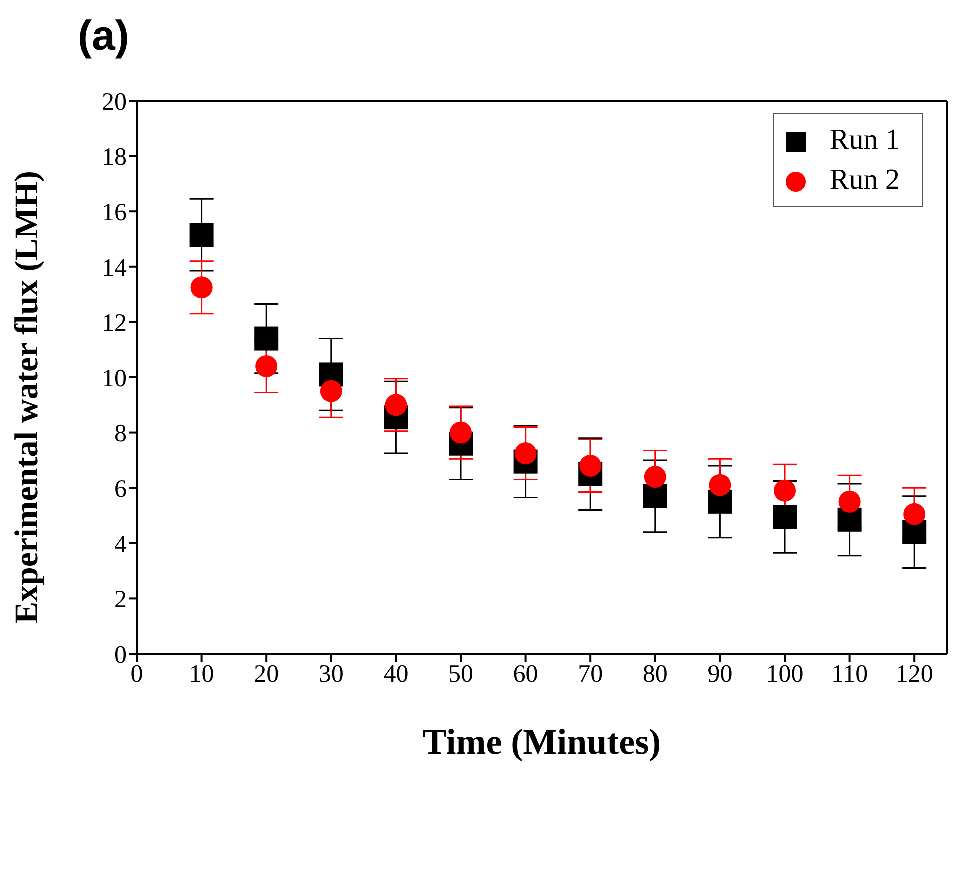 This screenshot has height=875, width=961. What do you see at coordinates (915, 674) in the screenshot?
I see `x-tick-label: 120` at bounding box center [915, 674].